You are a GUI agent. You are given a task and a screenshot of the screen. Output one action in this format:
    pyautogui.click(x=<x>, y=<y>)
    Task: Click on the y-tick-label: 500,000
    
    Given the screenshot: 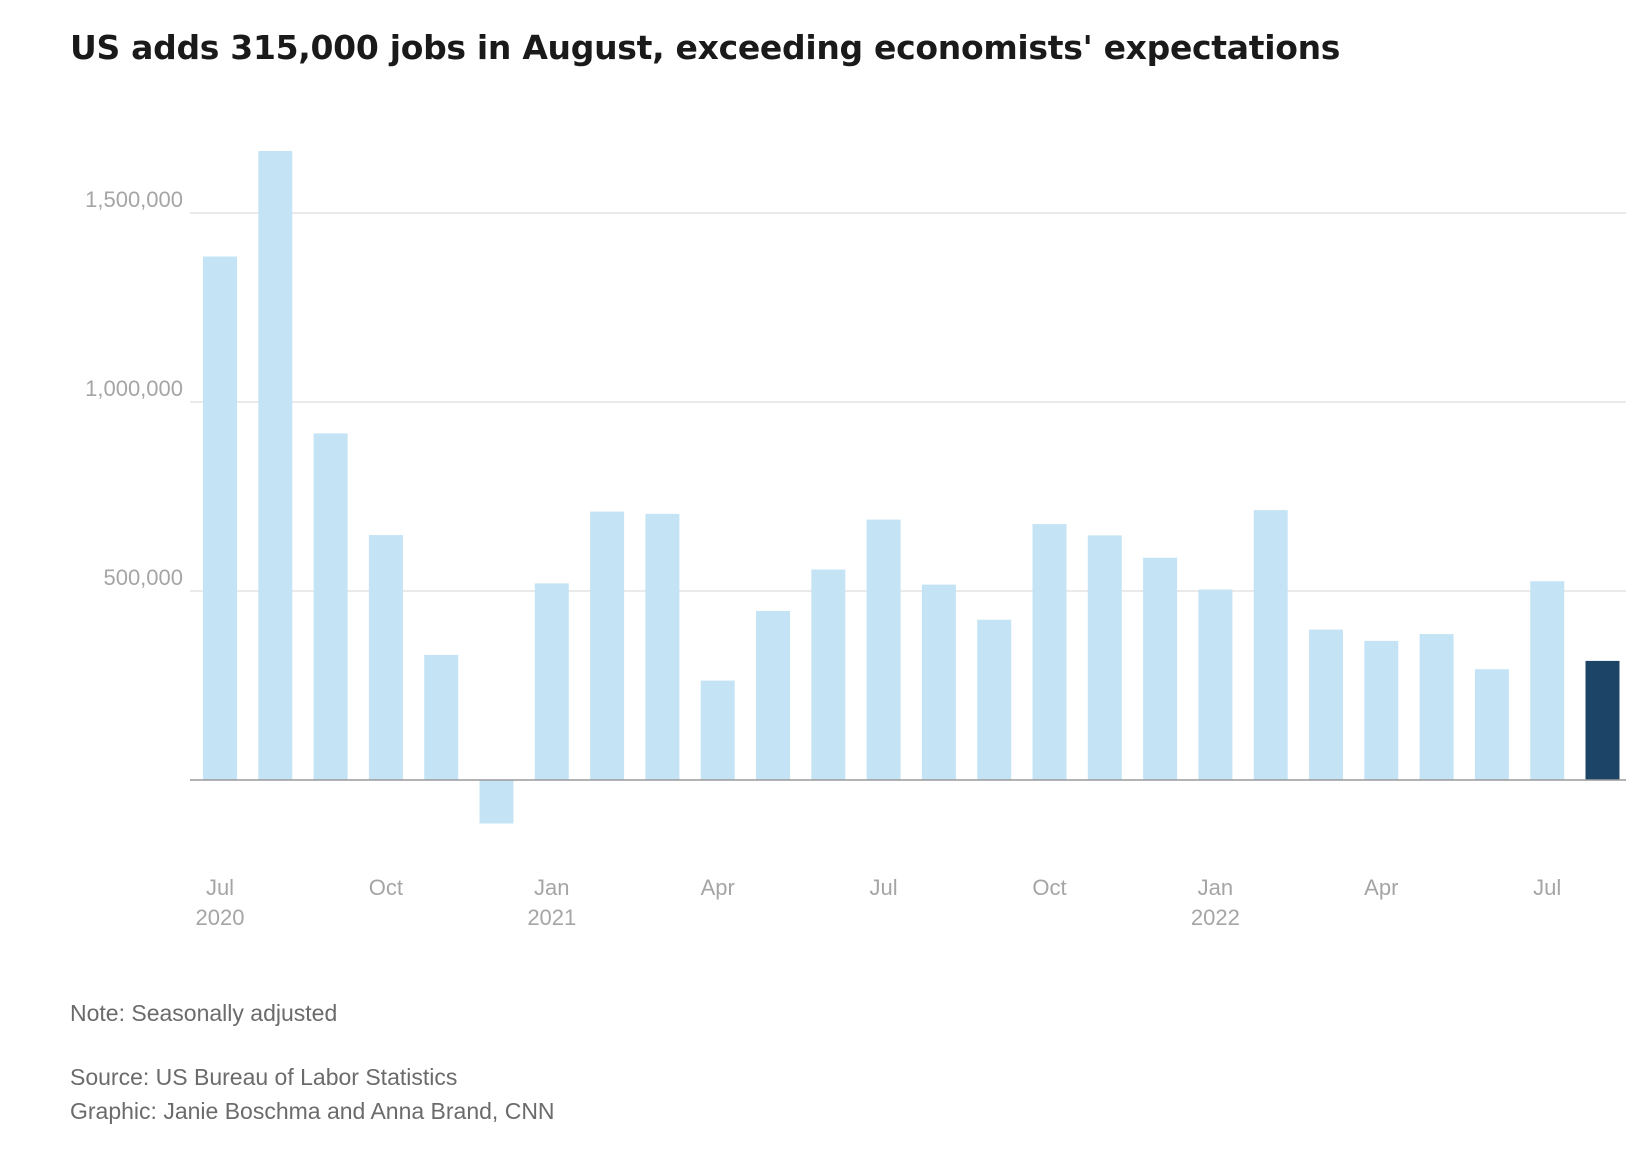 What is the action you would take?
    pyautogui.click(x=143, y=577)
    